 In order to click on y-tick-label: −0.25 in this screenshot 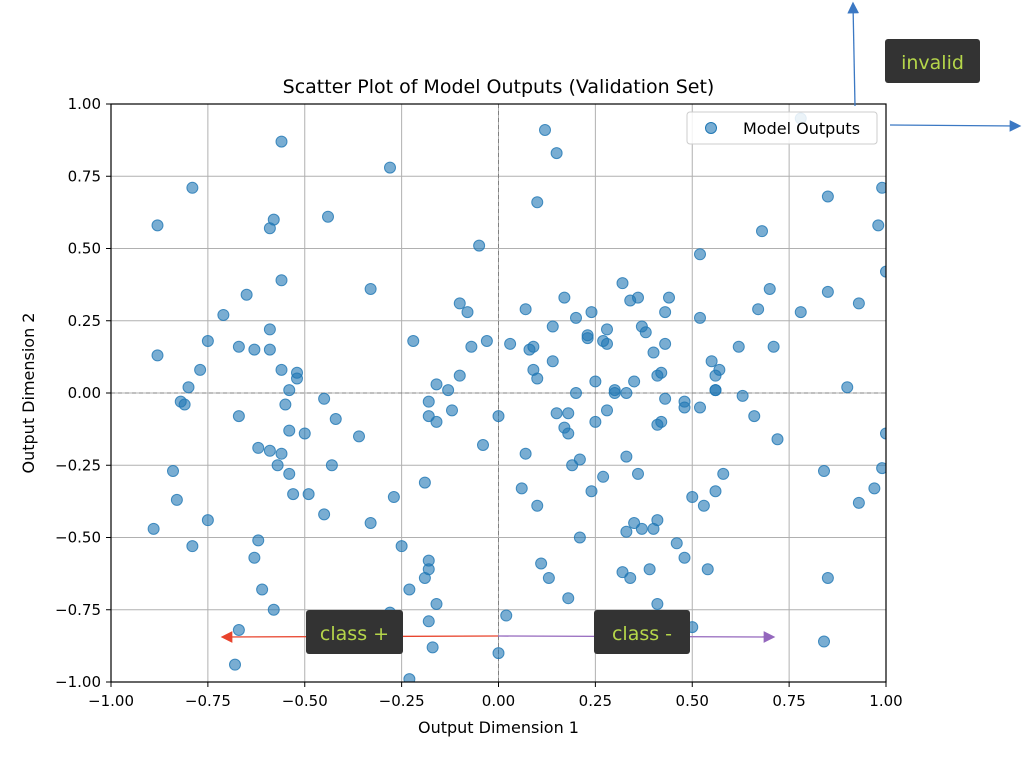, I will do `click(78, 465)`.